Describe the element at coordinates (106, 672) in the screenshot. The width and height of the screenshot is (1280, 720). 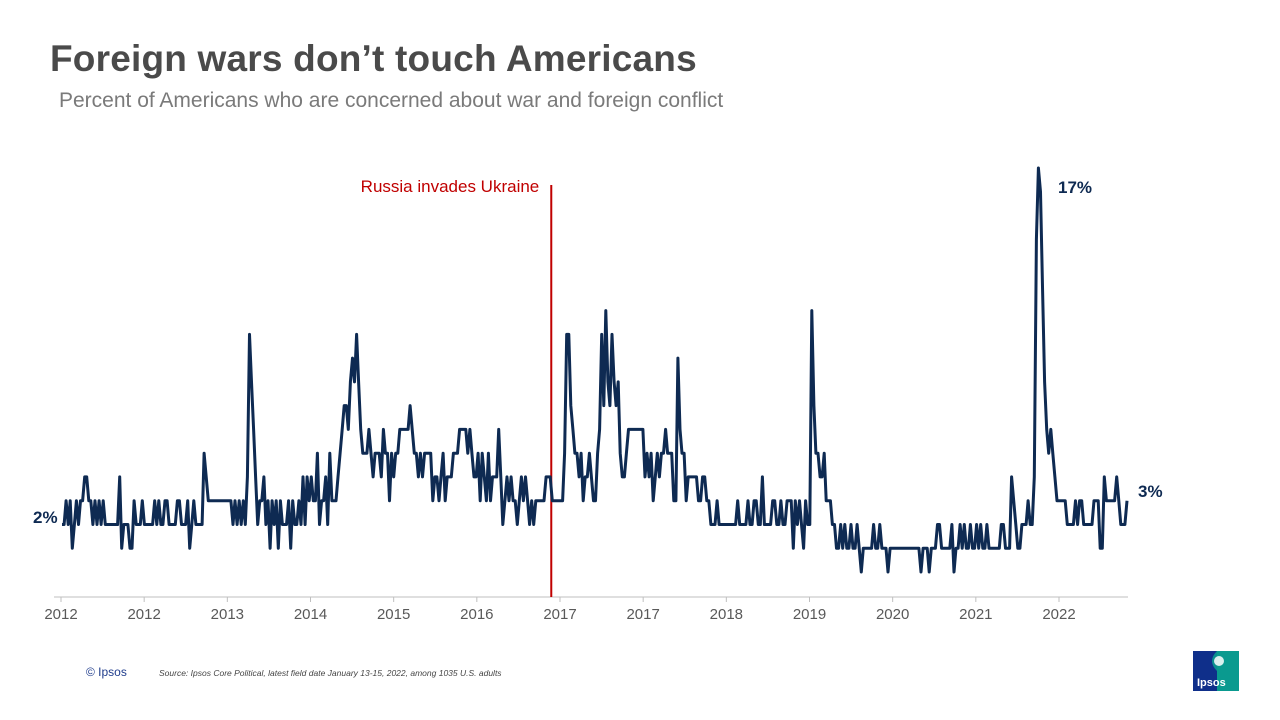
I see `copyright-text: © Ipsos` at that location.